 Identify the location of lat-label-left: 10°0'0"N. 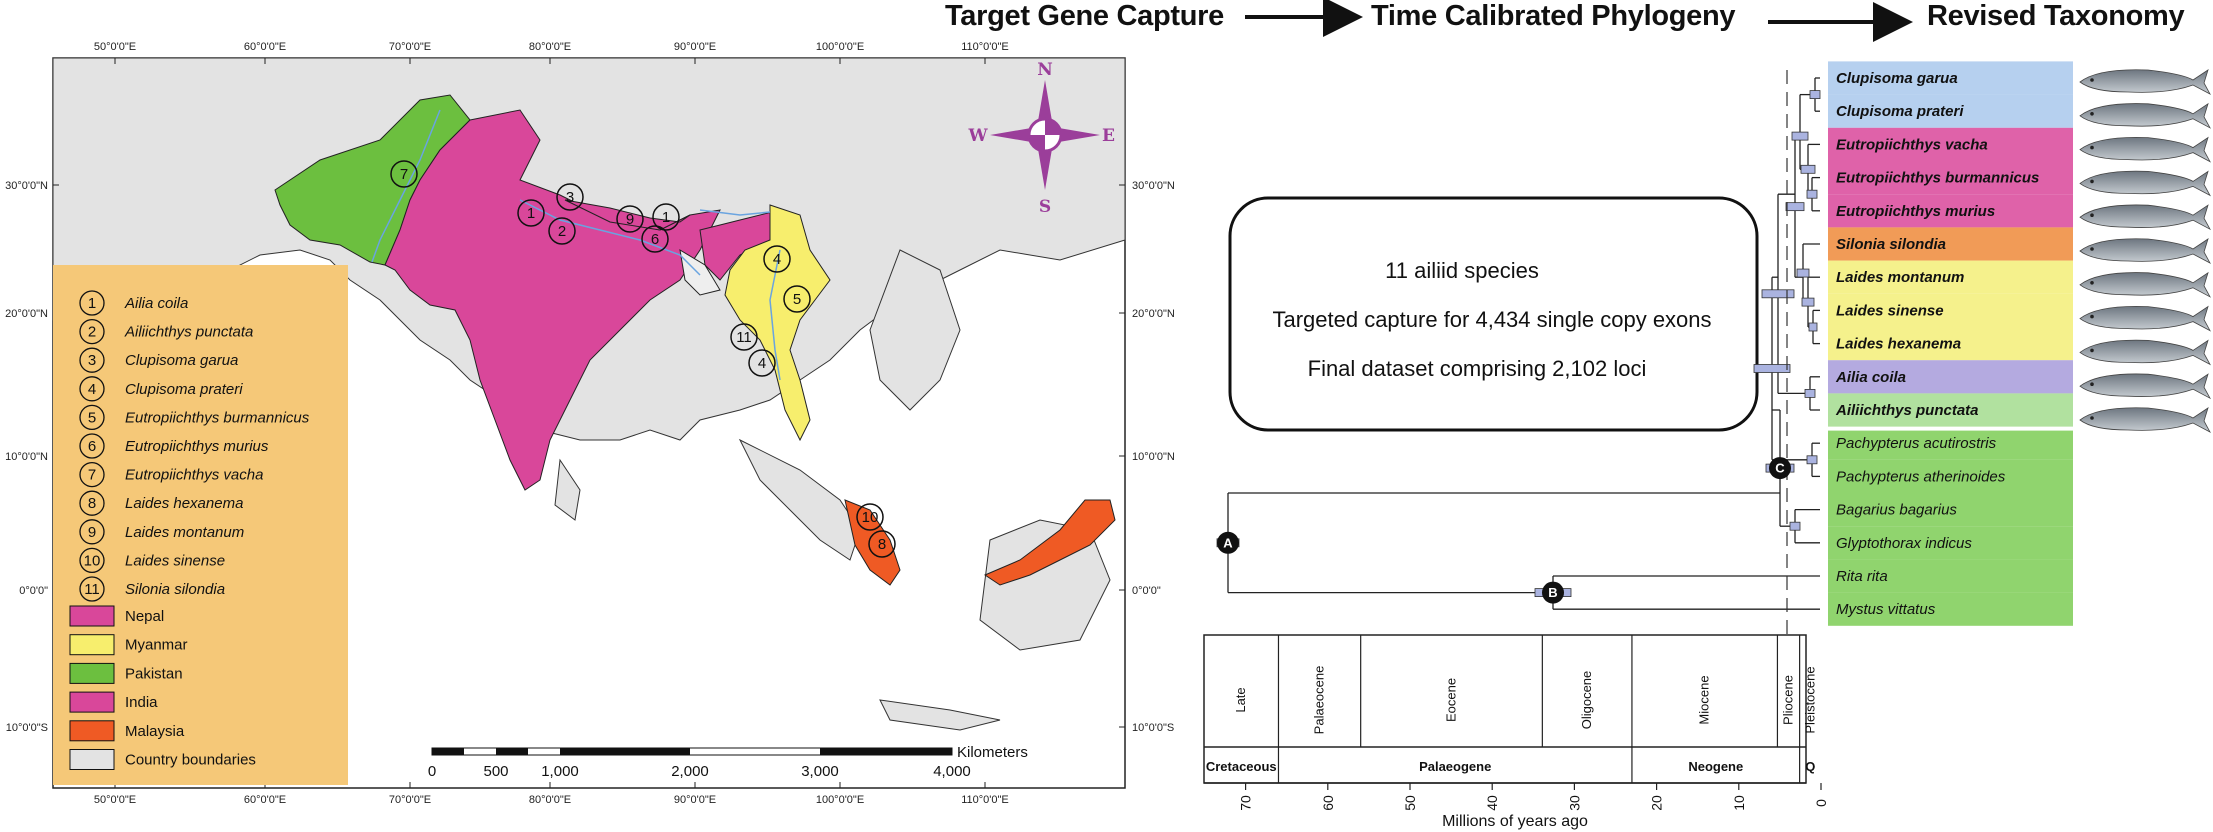
(26, 457).